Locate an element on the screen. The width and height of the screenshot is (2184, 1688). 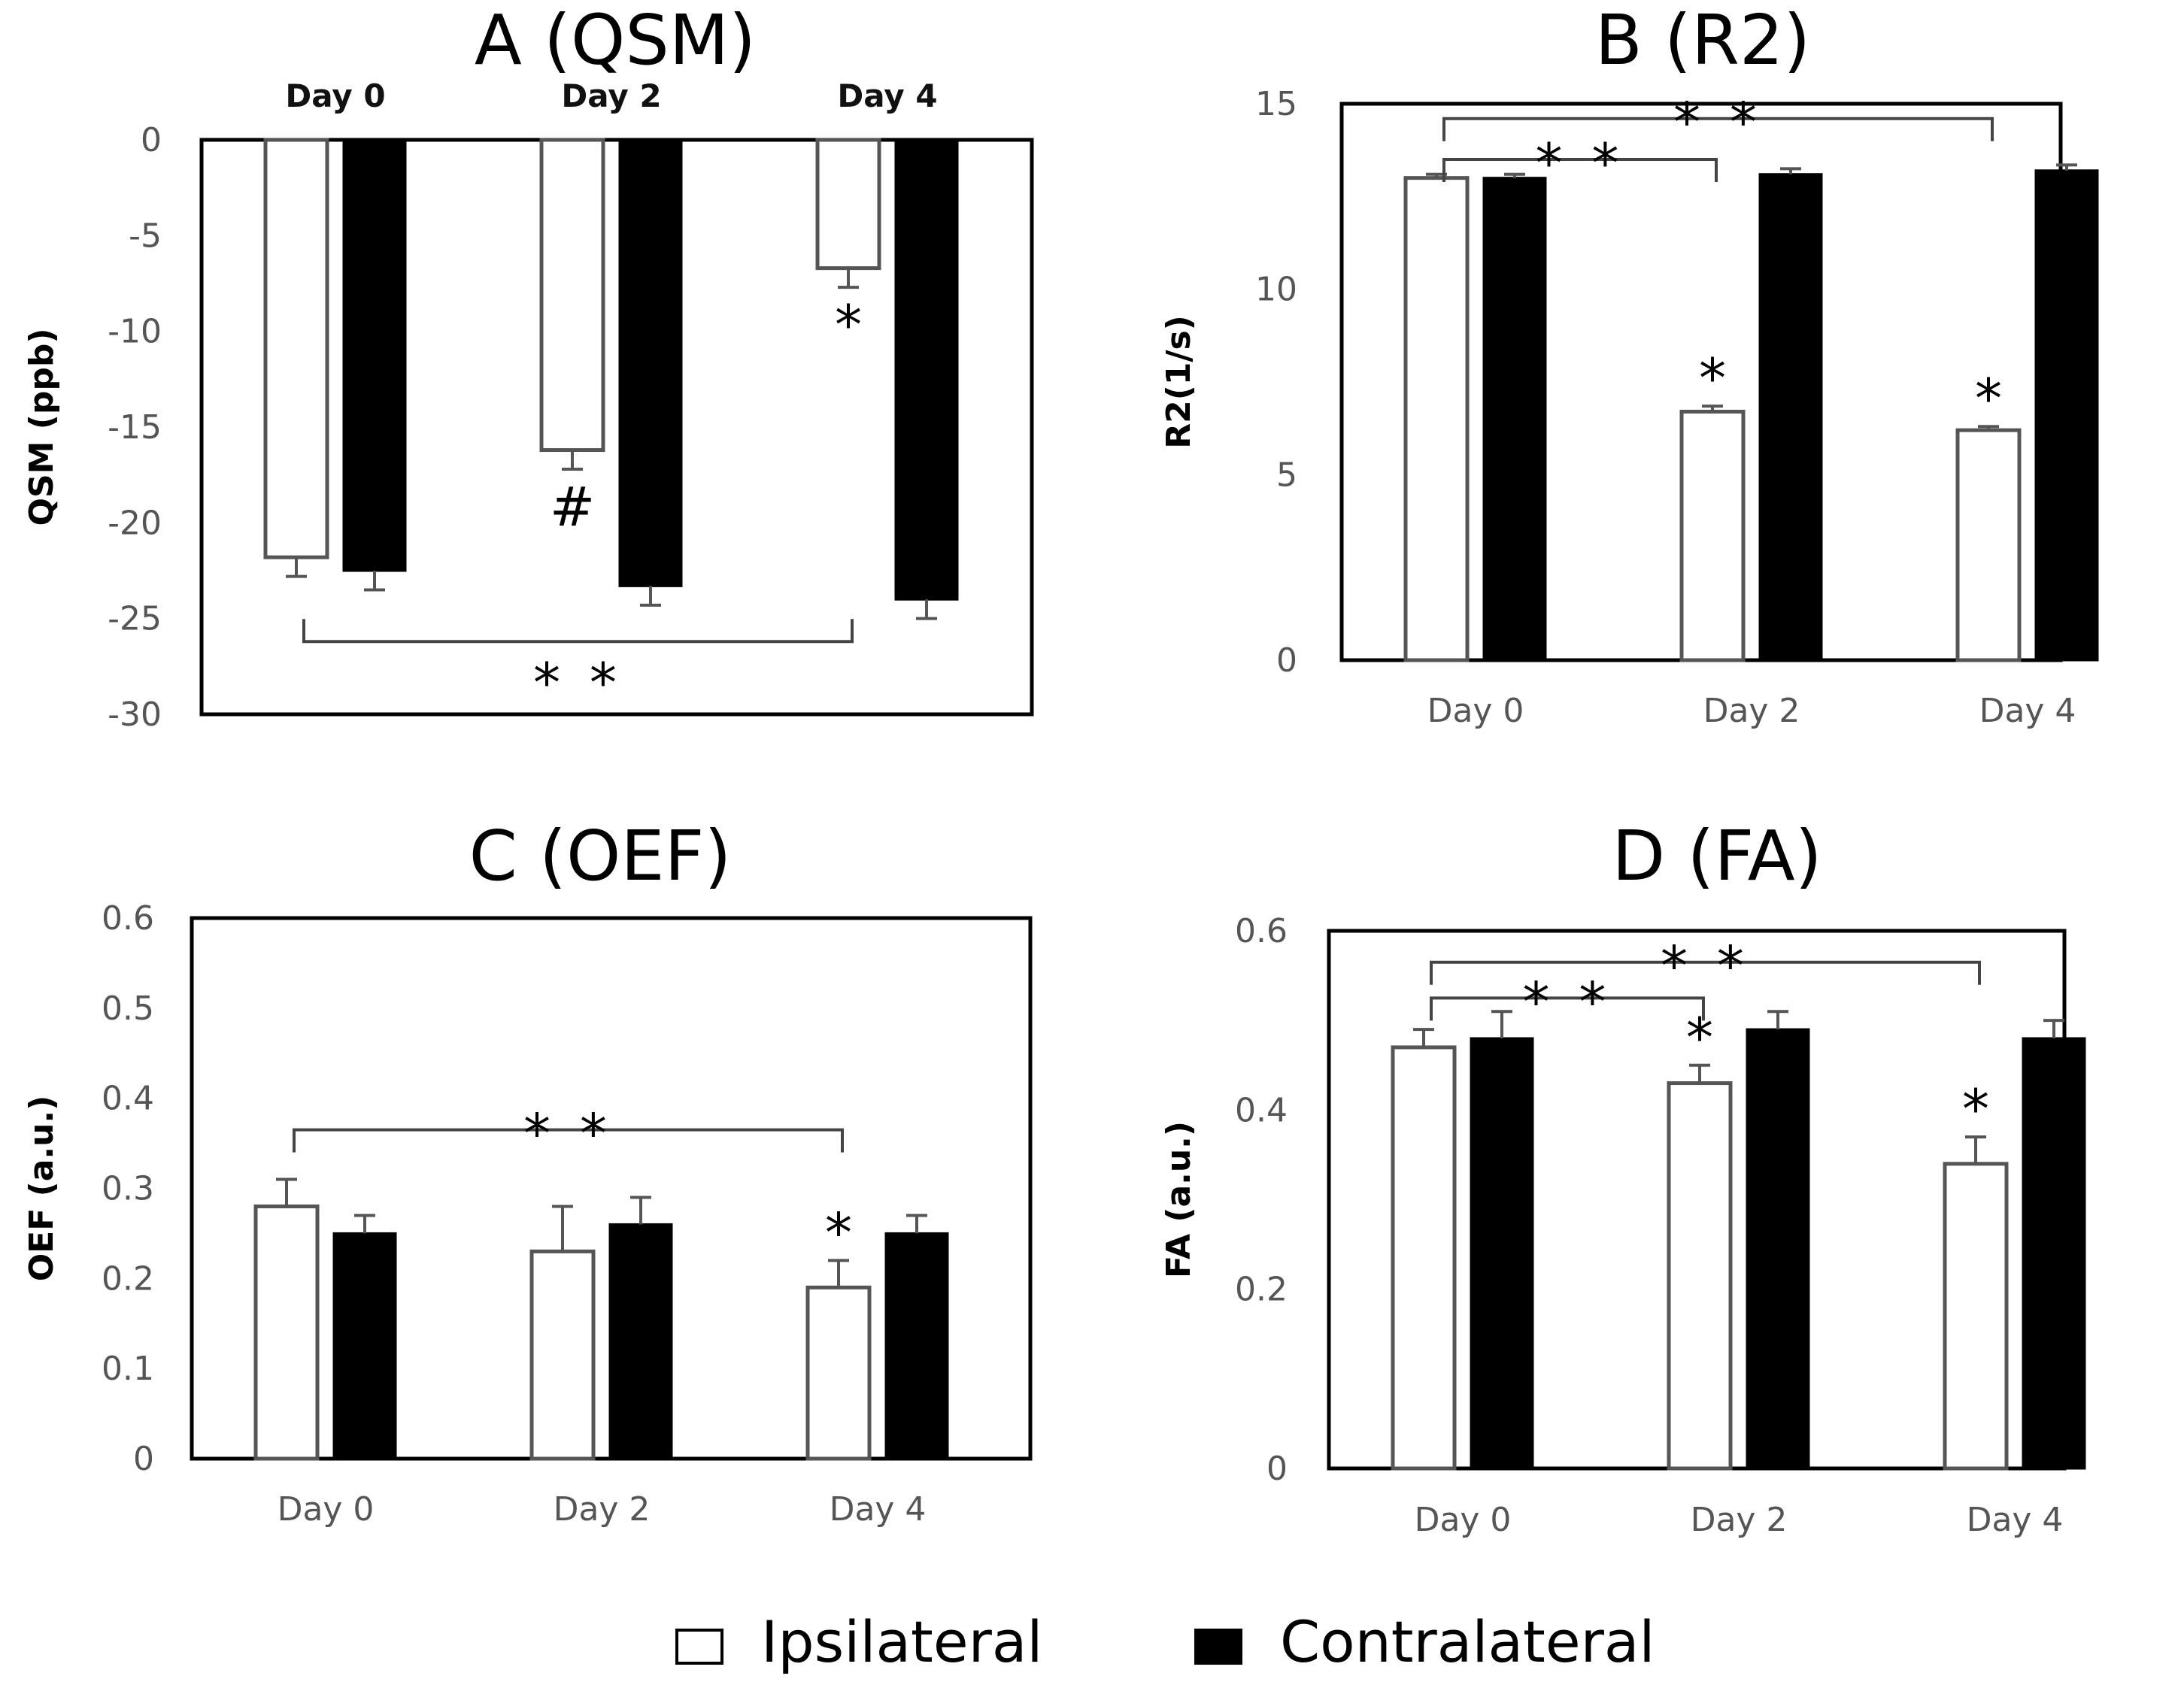
y-tick-label: 10 is located at coordinates (1276, 290).